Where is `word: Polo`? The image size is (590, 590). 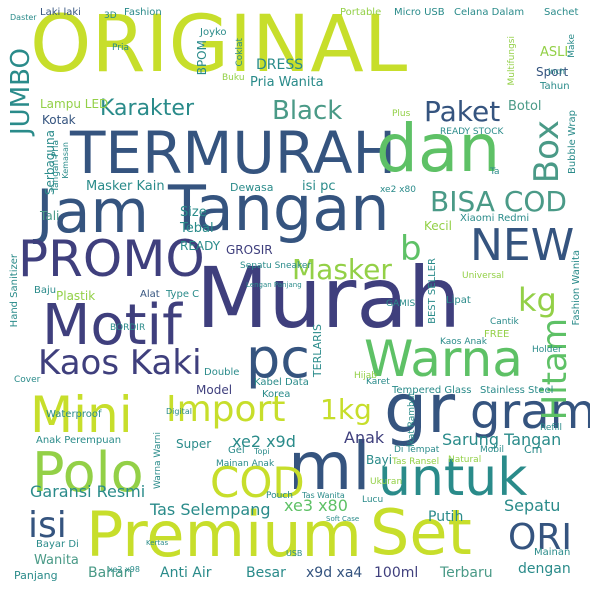 word: Polo is located at coordinates (88, 472).